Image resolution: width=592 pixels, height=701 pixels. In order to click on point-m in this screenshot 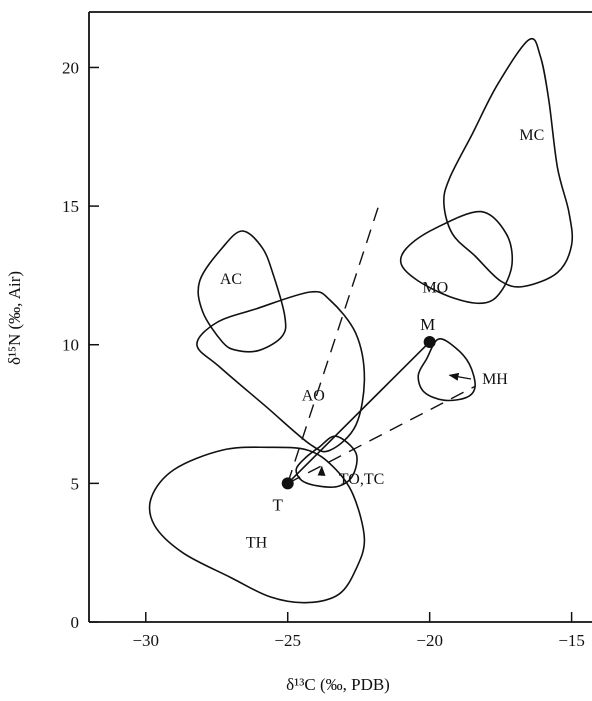, I will do `click(429, 341)`.